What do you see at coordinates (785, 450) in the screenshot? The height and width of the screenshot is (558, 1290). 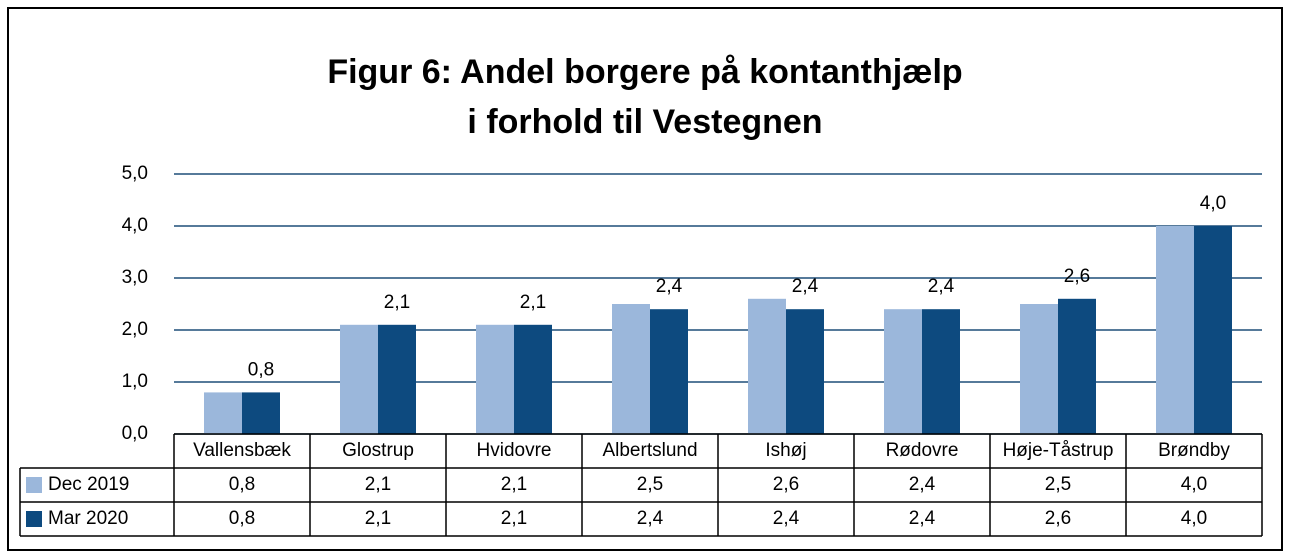 I see `x-tick-label: Ishøj` at bounding box center [785, 450].